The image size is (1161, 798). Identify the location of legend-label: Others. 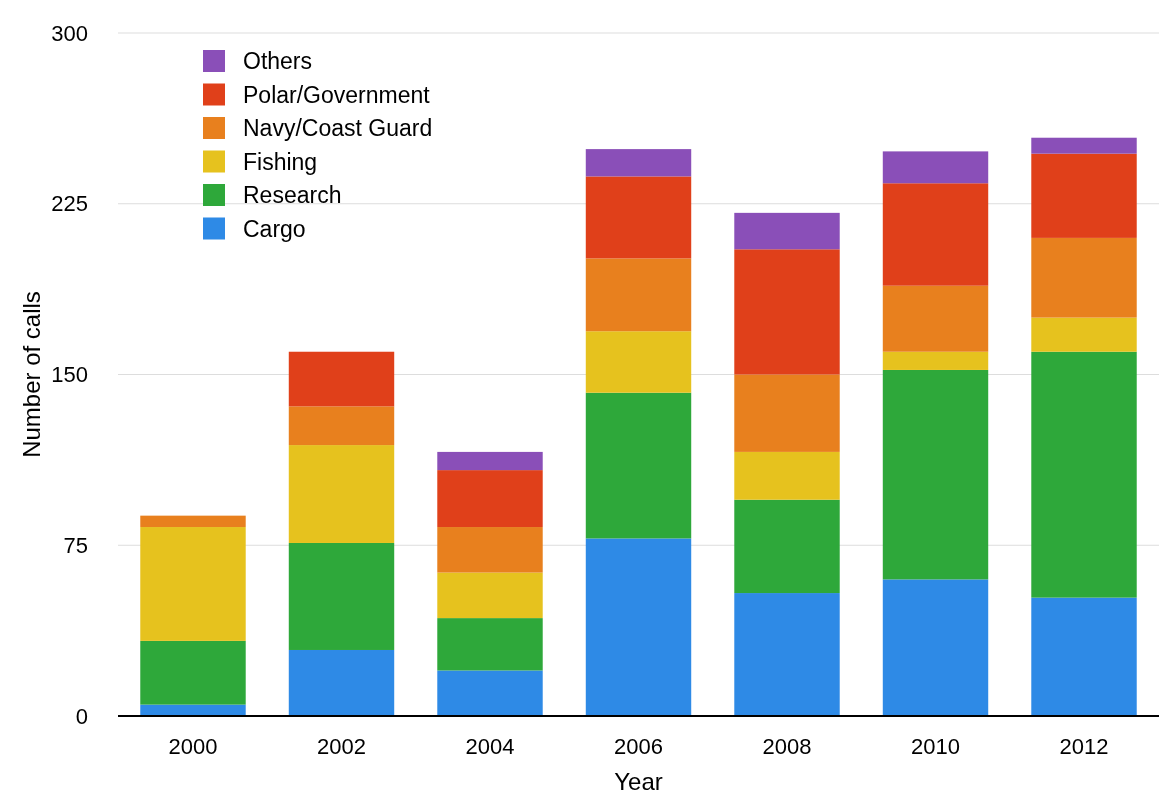
(278, 61).